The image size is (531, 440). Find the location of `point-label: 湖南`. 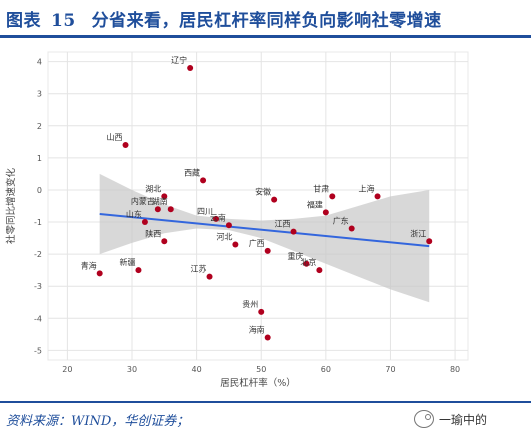

point-label: 湖南 is located at coordinates (160, 201).